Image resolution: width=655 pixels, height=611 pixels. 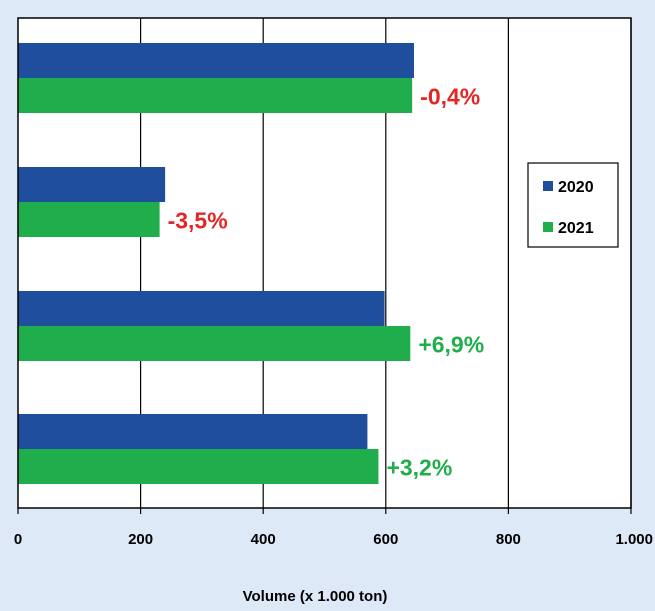 I want to click on bar-change-label: +6,9%, so click(x=451, y=345).